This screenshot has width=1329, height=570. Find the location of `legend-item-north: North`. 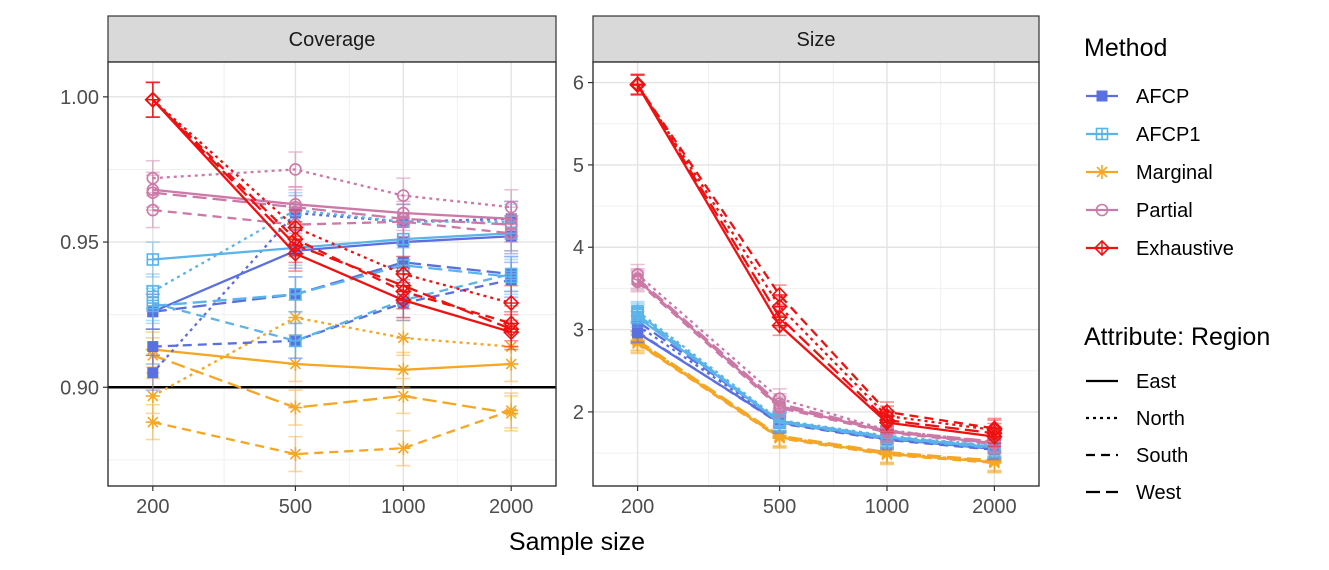

legend-item-north: North is located at coordinates (1135, 419).